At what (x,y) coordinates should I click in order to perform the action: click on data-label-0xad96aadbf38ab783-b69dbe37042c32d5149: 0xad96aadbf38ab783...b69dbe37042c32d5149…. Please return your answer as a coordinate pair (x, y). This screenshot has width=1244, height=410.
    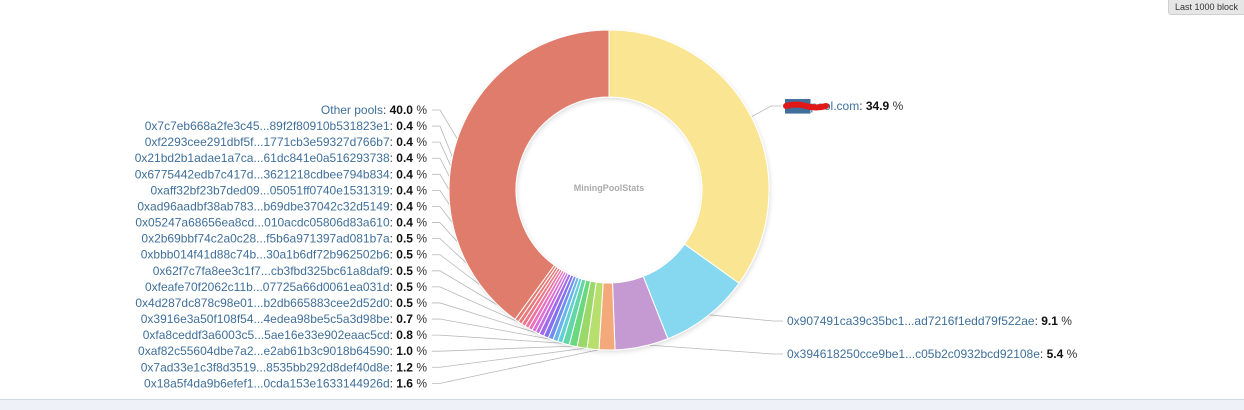
    Looking at the image, I should click on (282, 206).